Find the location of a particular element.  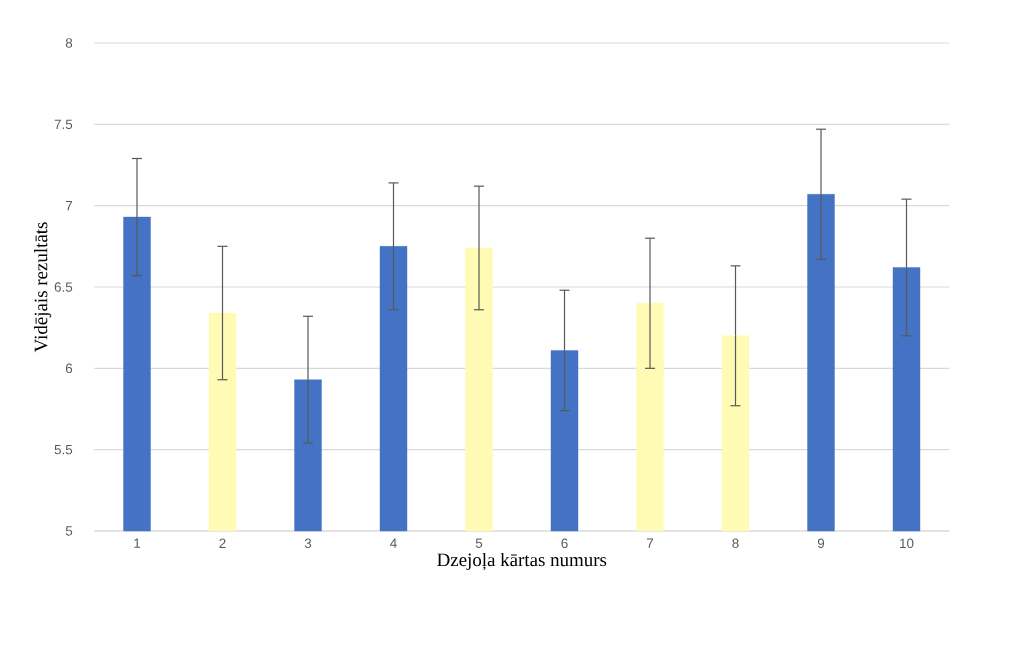

y-tick-label: 6 is located at coordinates (69, 368).